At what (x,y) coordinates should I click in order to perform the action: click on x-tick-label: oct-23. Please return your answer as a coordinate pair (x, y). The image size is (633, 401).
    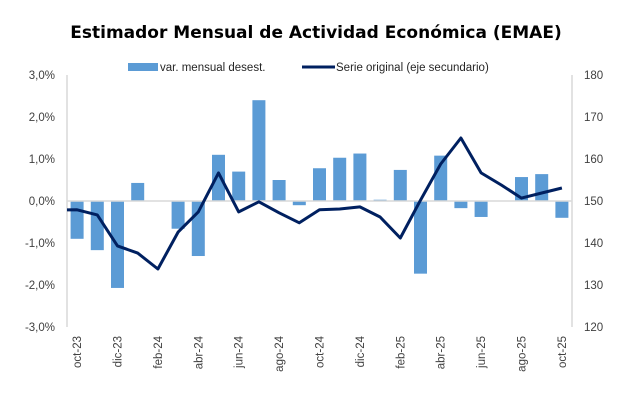
    Looking at the image, I should click on (78, 352).